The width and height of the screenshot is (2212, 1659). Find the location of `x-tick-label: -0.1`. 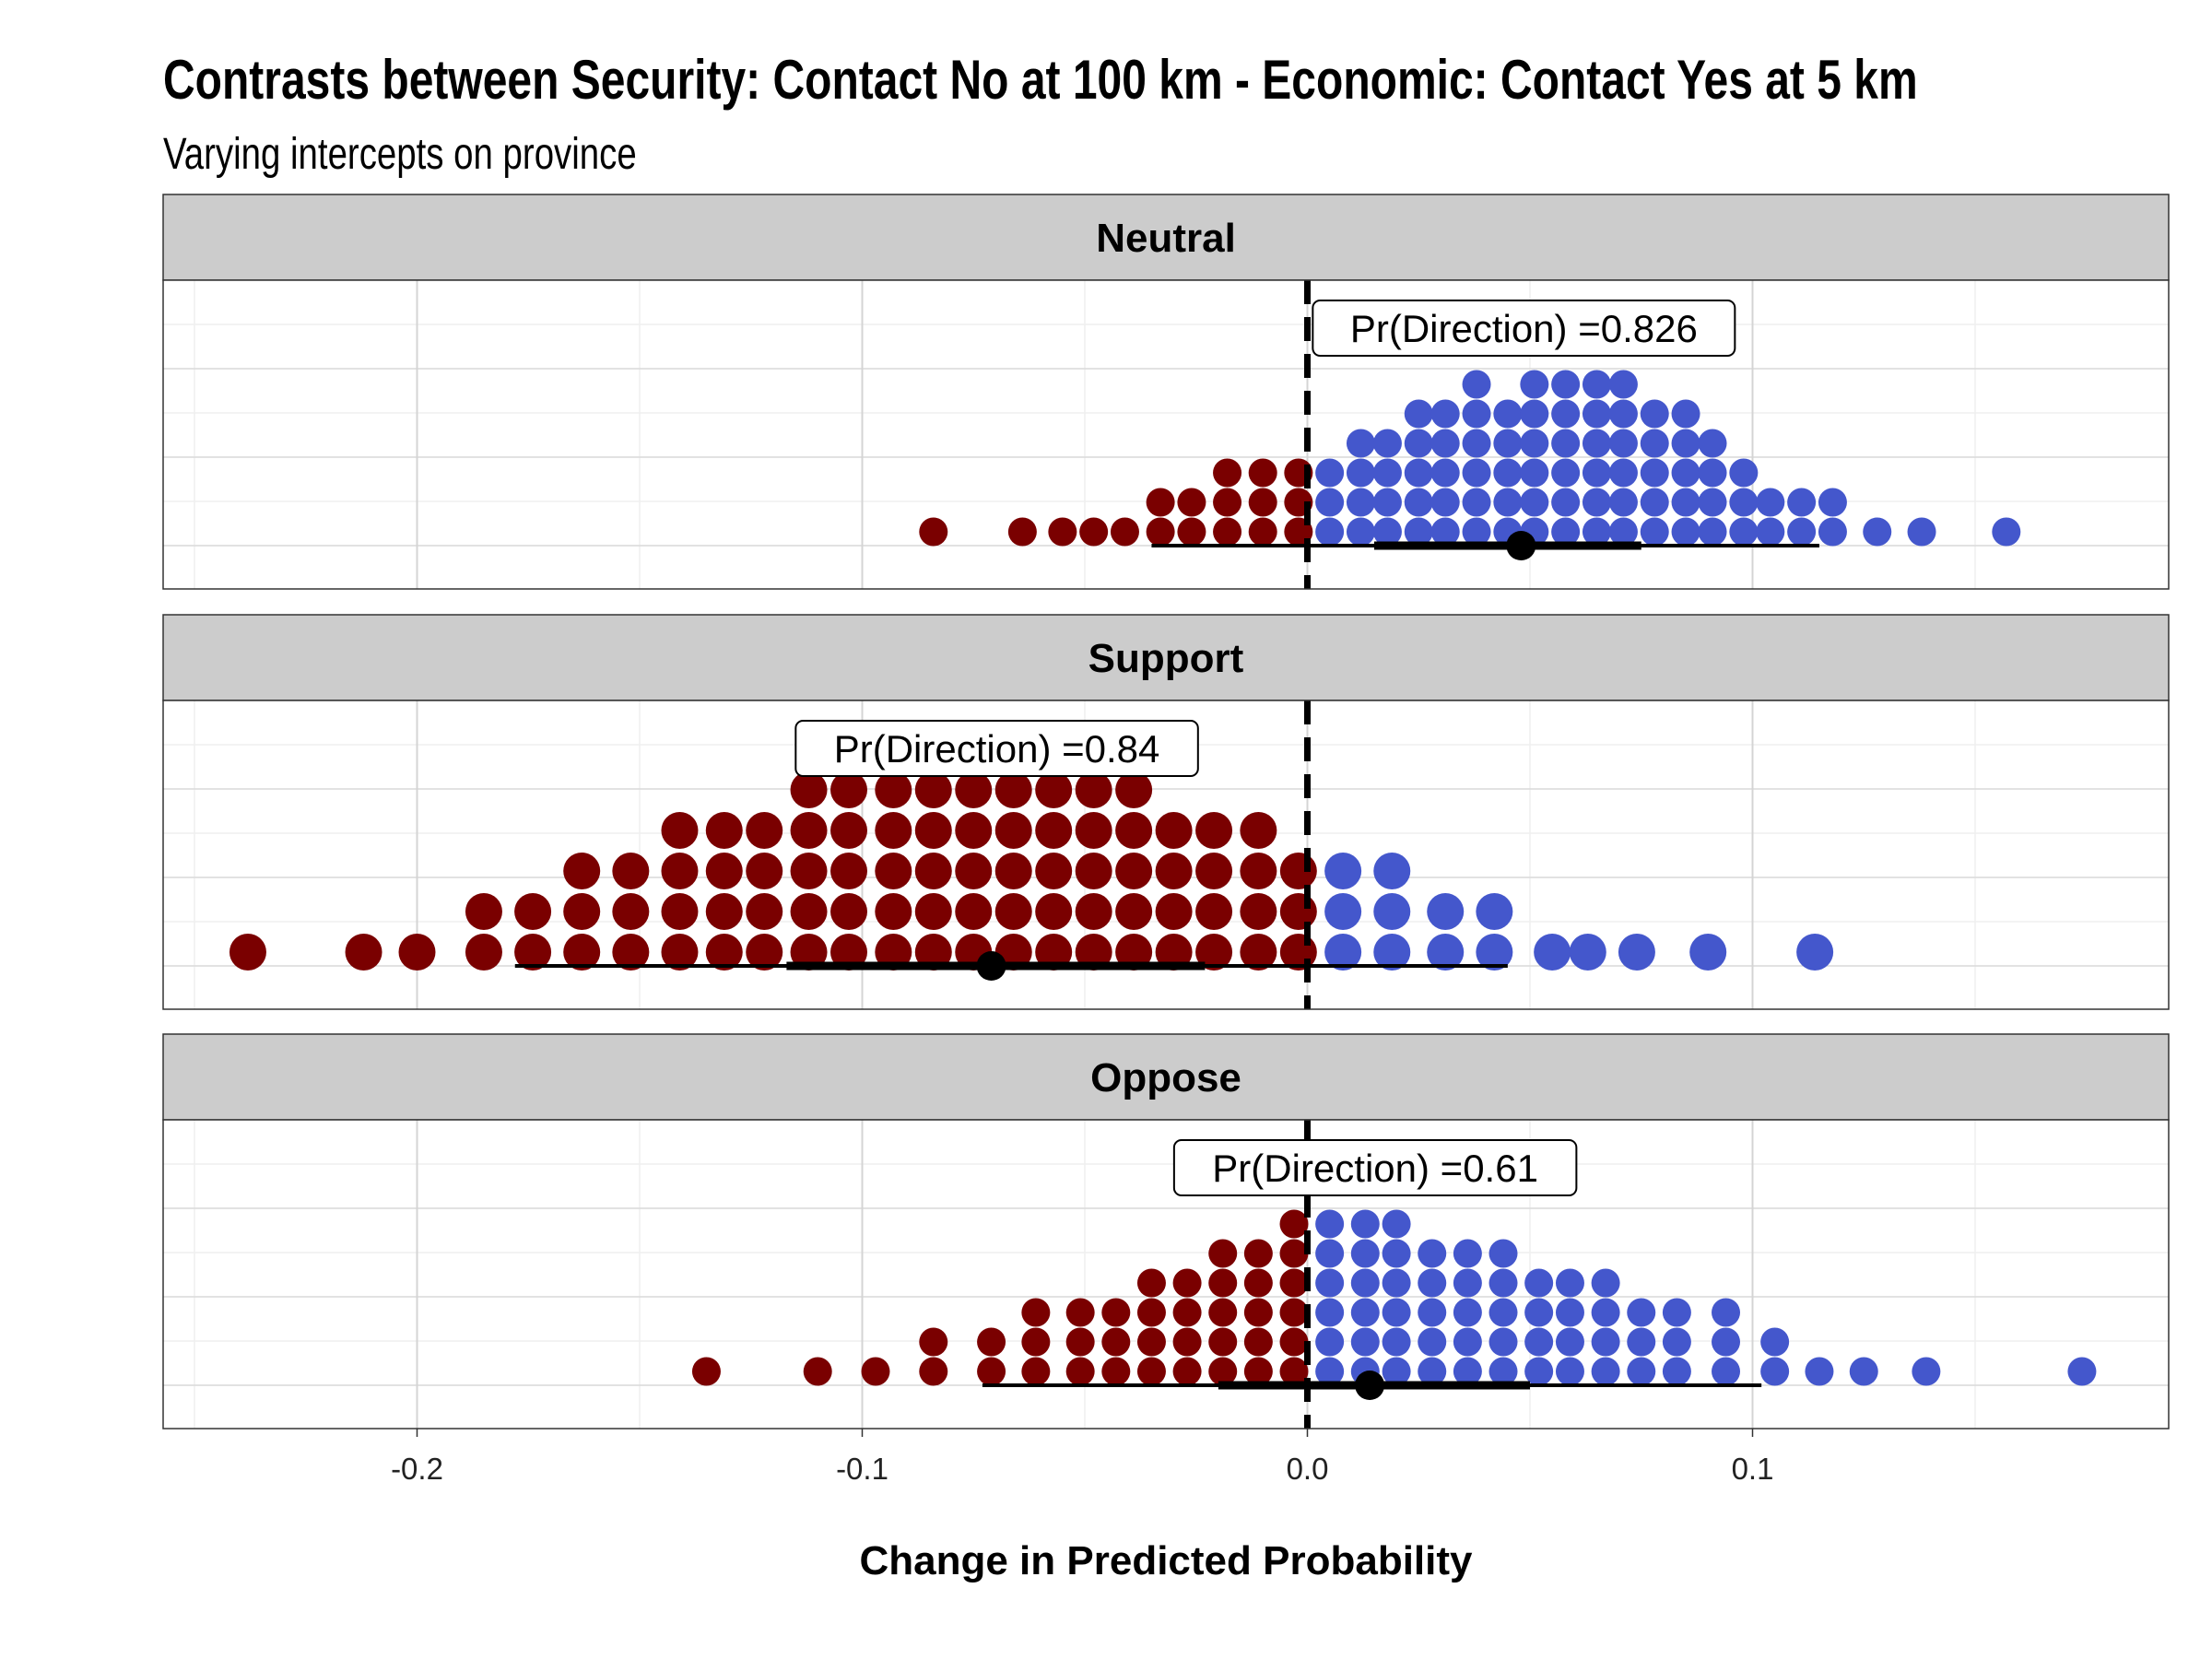

x-tick-label: -0.1 is located at coordinates (862, 1469).